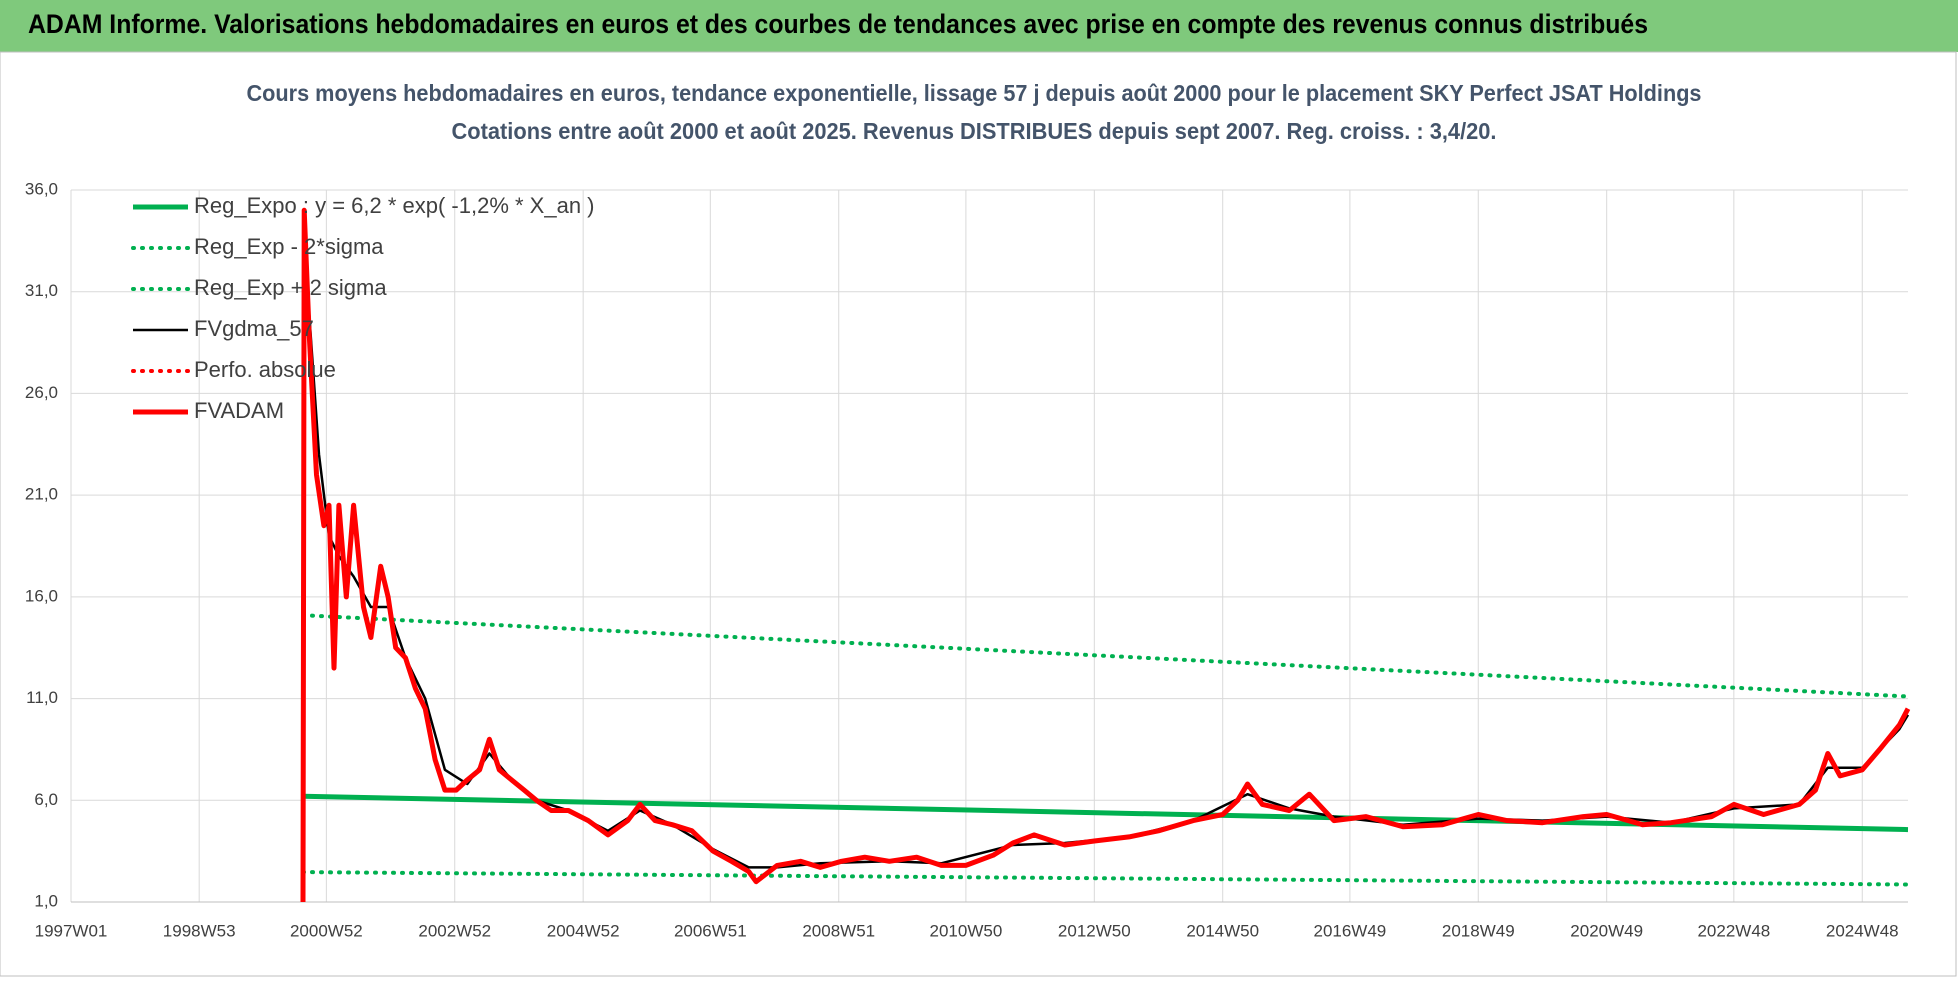  Describe the element at coordinates (1094, 930) in the screenshot. I see `x-tick-label: 2012W50` at that location.